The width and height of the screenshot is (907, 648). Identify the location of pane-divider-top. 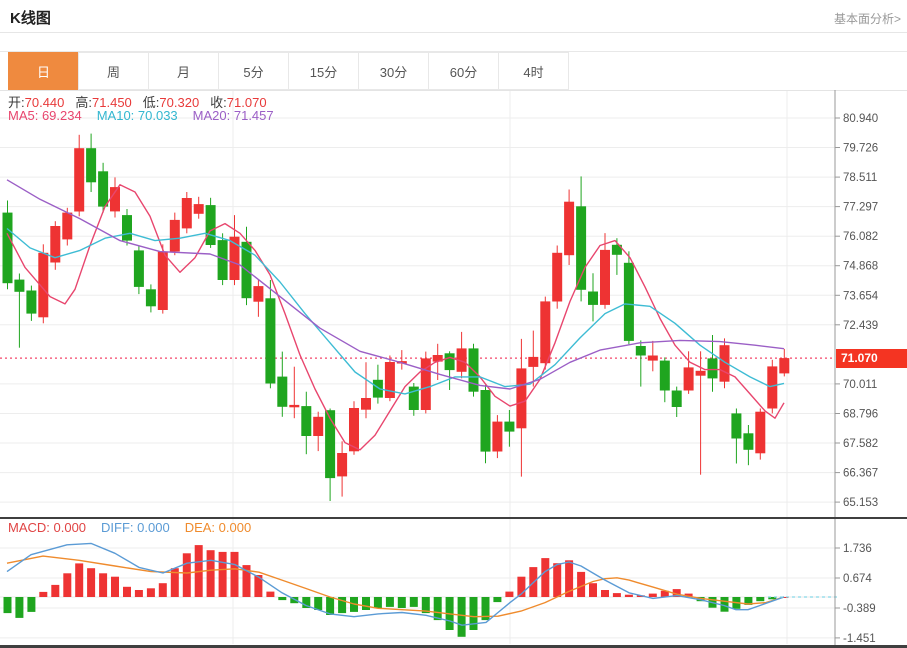
(453, 518).